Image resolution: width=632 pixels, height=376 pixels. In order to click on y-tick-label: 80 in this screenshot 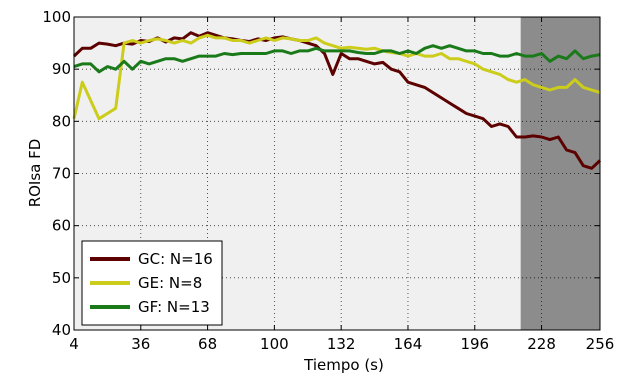, I will do `click(61, 121)`.